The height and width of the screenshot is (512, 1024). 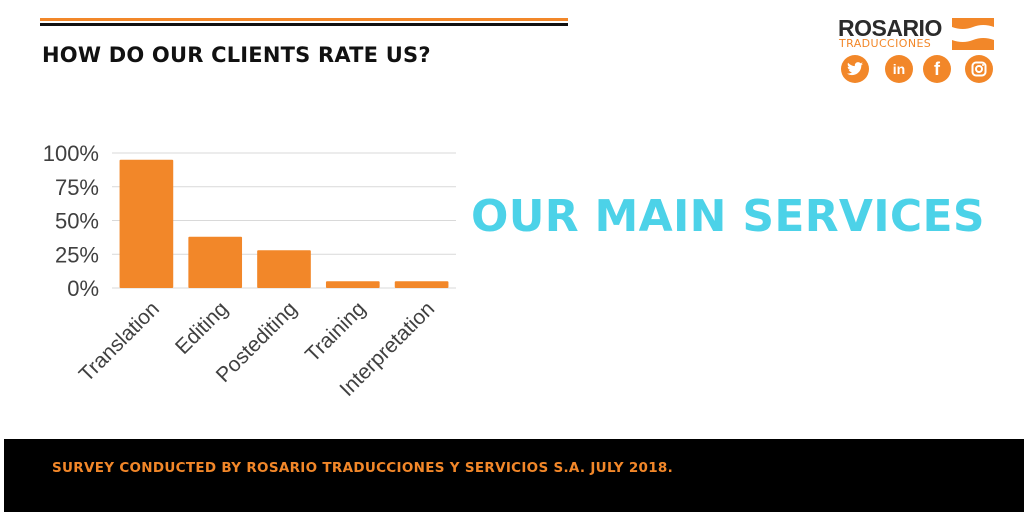 I want to click on x-tick-label: Editing, so click(x=202, y=328).